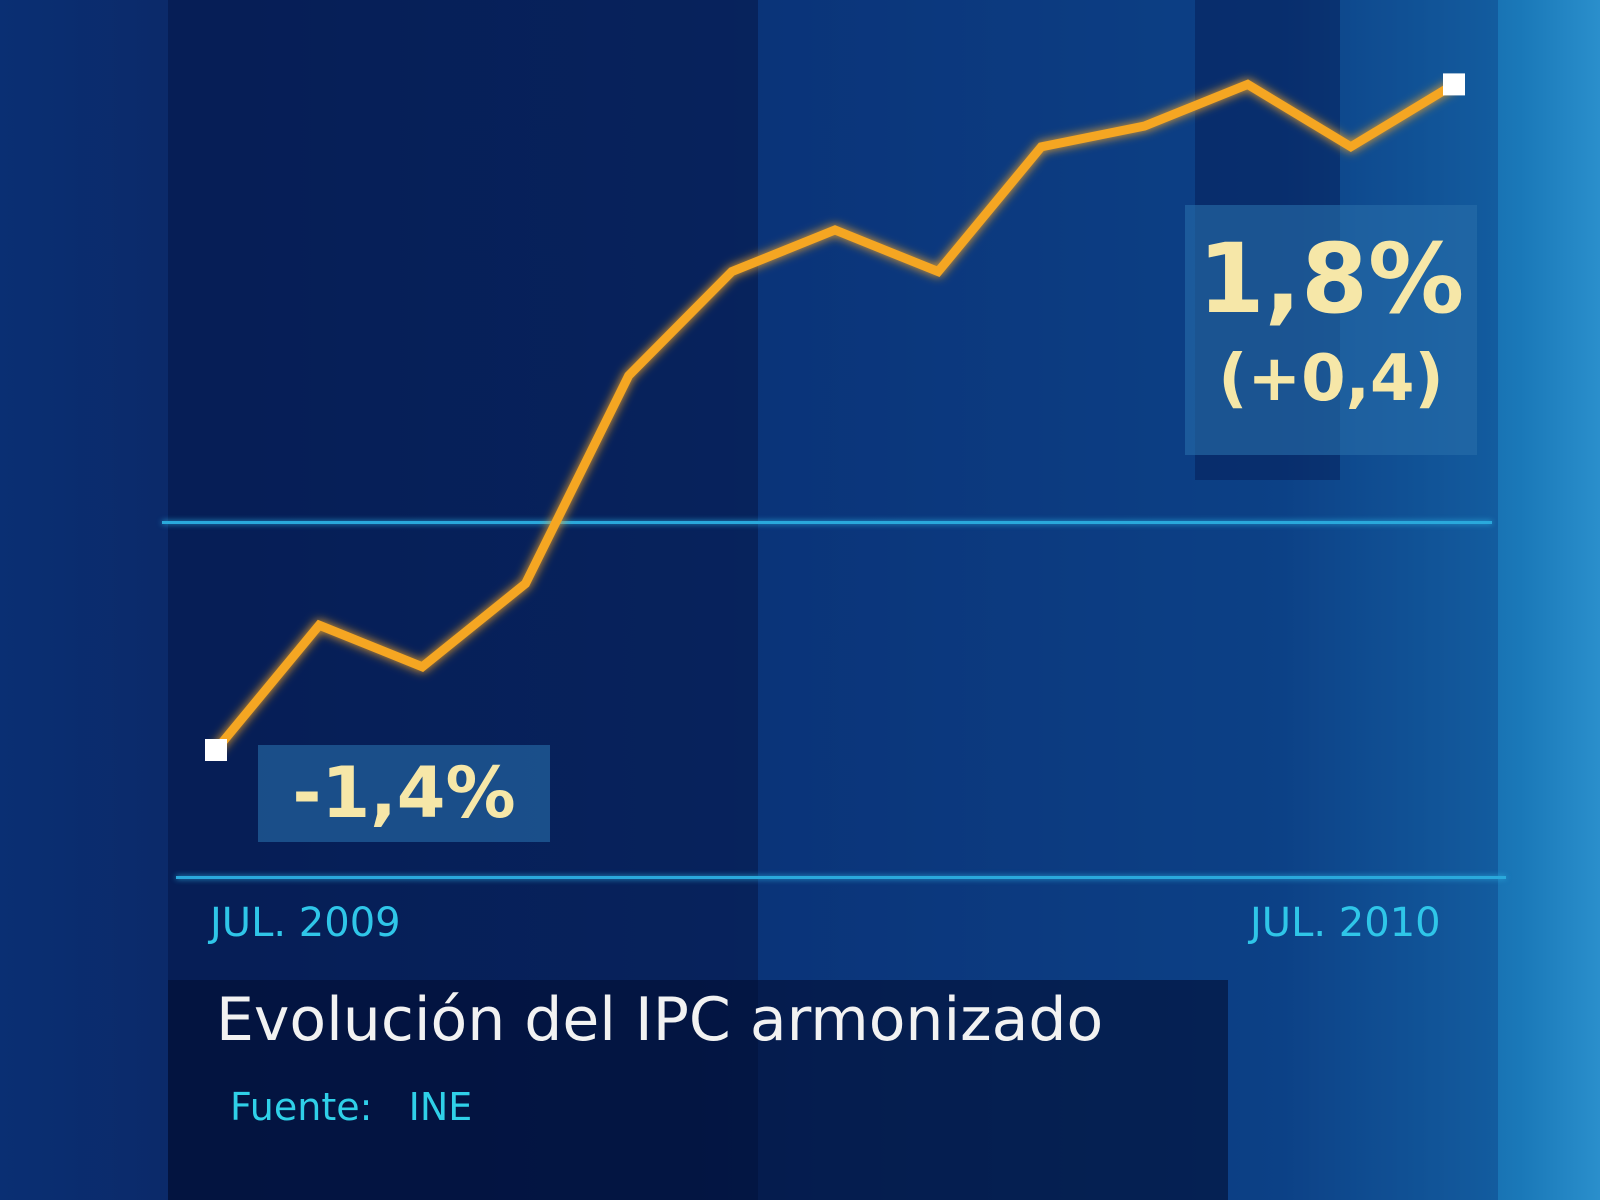 The image size is (1600, 1200). Describe the element at coordinates (301, 1107) in the screenshot. I see `source-label: Fuente:` at that location.